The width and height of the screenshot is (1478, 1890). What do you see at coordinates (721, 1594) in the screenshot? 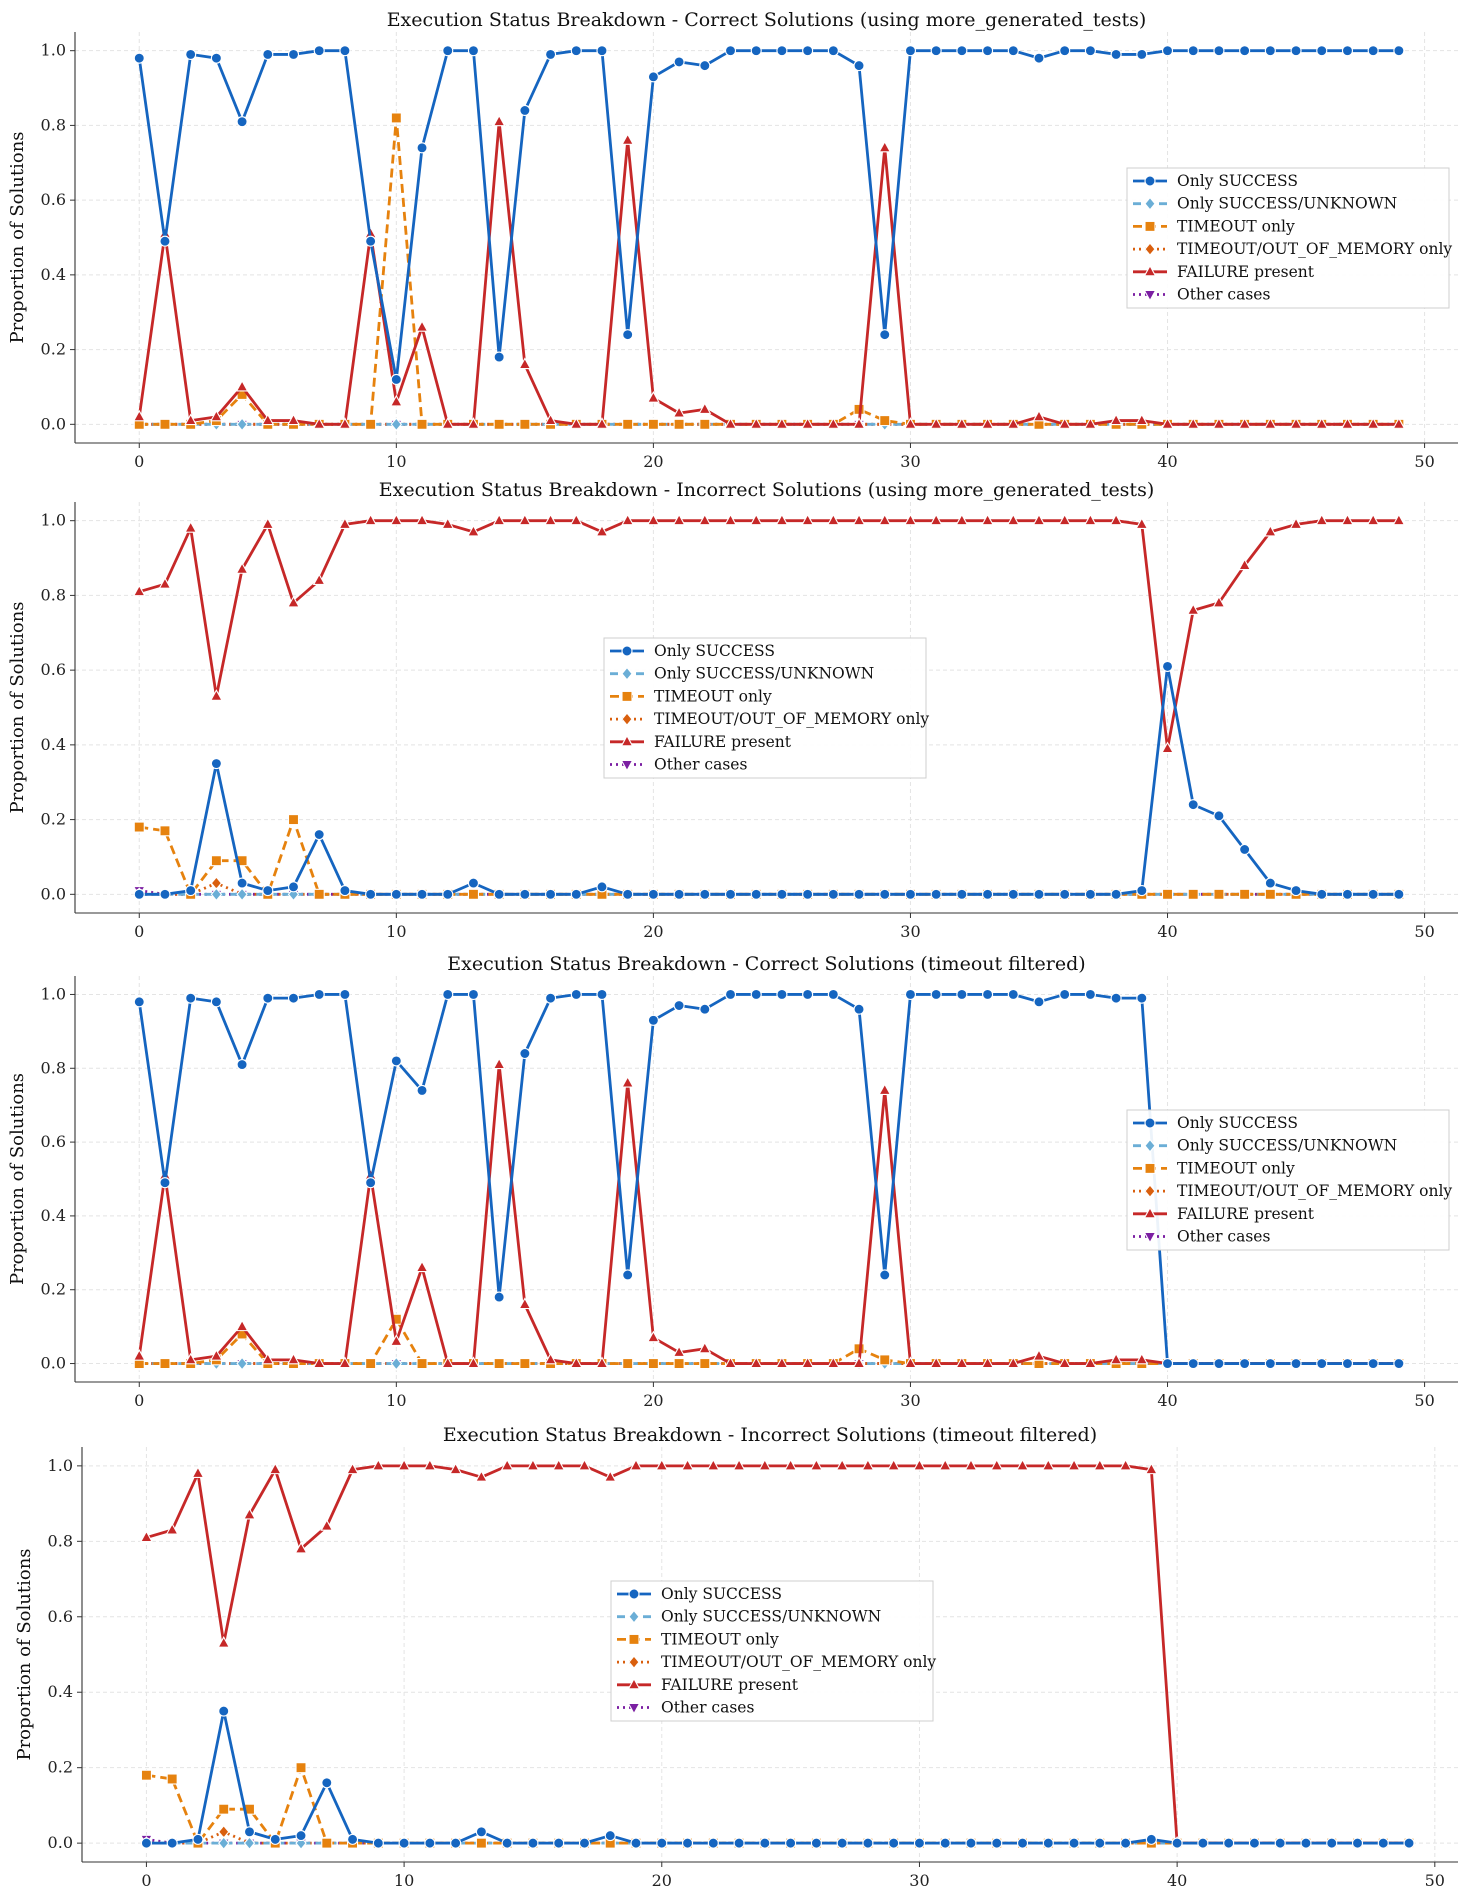
I see `legend-label: Only SUCCESS` at bounding box center [721, 1594].